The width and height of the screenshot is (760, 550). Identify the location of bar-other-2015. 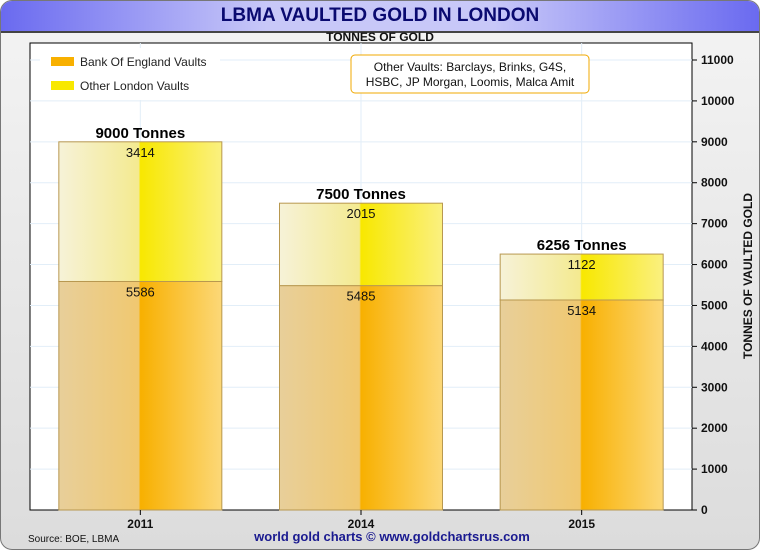
(581, 277).